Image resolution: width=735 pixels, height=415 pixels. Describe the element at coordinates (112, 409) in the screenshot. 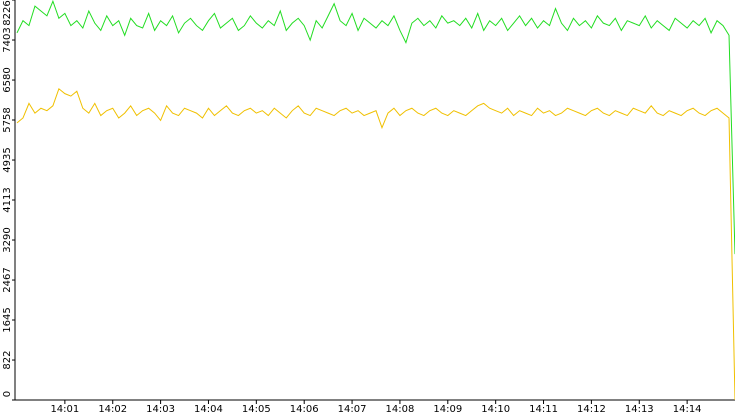

I see `x-tick-label: 14:02` at that location.